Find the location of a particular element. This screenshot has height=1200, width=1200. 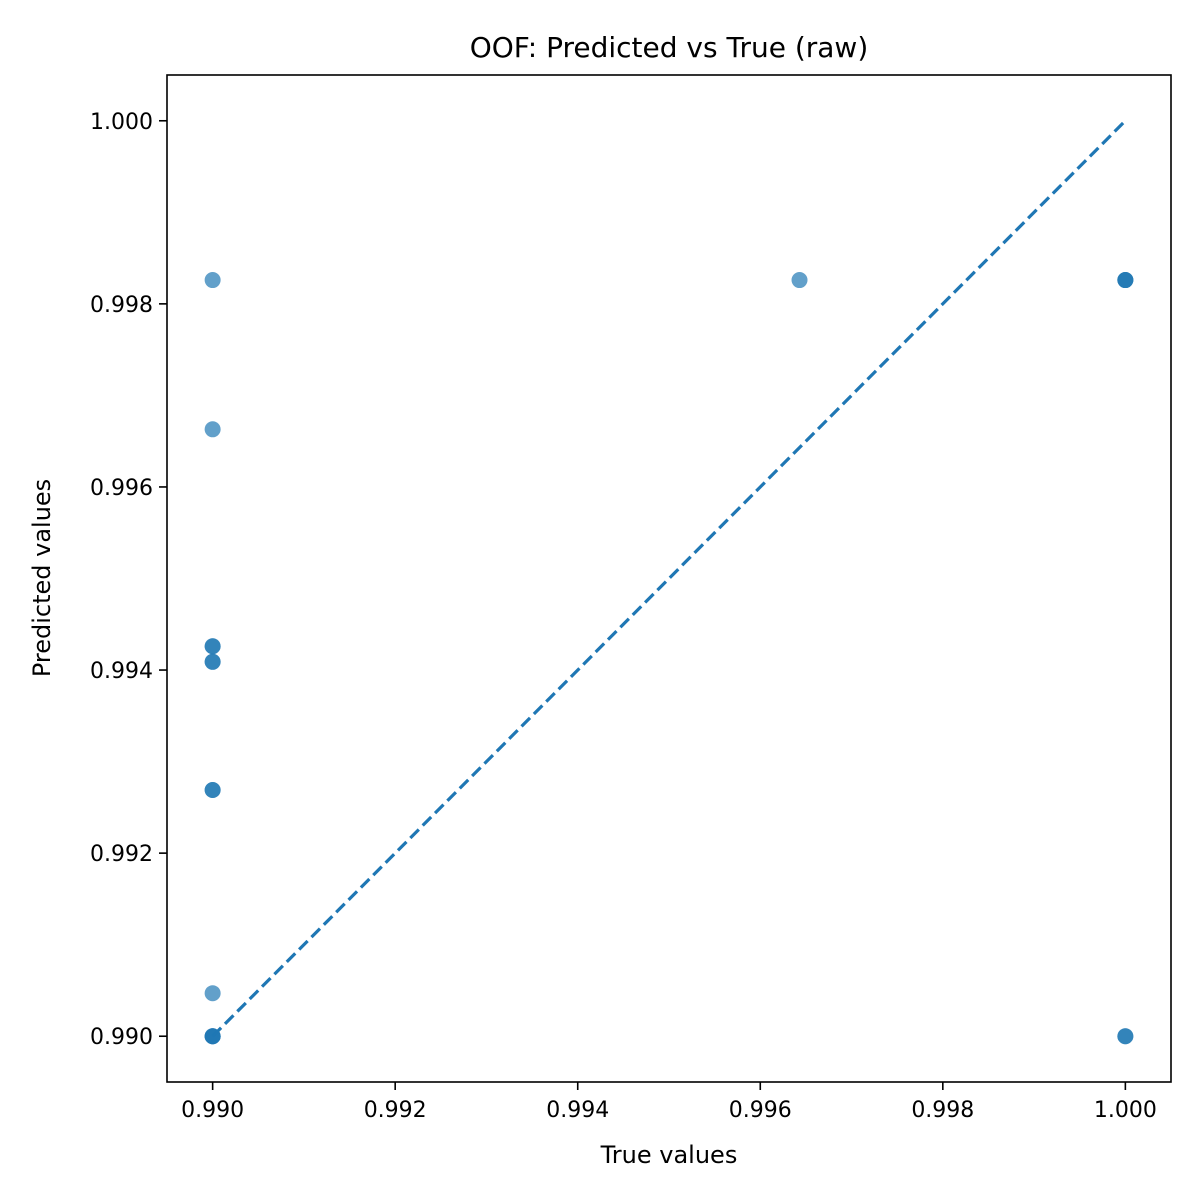

x-axis-ticks: 0.990 0.992 0.994 0.996 0.998 1.000 is located at coordinates (669, 1102).